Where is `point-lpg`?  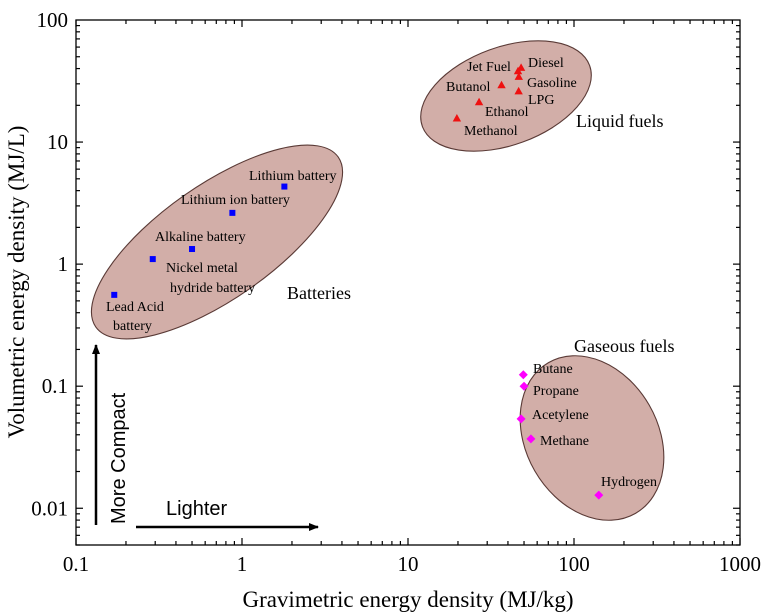 point-lpg is located at coordinates (518, 90).